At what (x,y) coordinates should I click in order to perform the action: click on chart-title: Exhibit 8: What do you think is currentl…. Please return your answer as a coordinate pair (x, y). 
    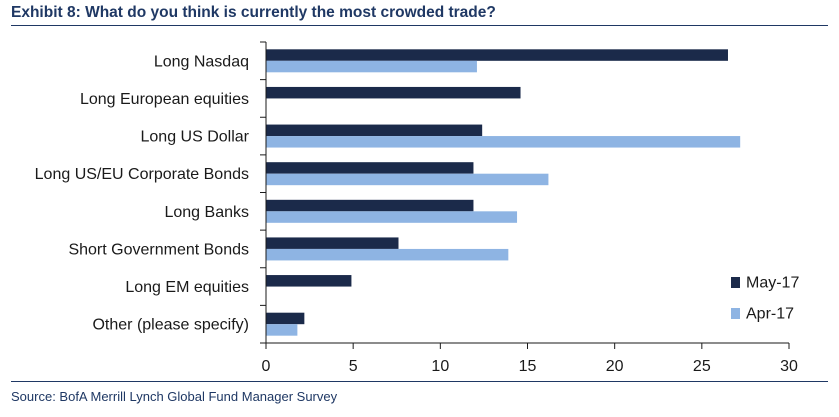
    Looking at the image, I should click on (253, 12).